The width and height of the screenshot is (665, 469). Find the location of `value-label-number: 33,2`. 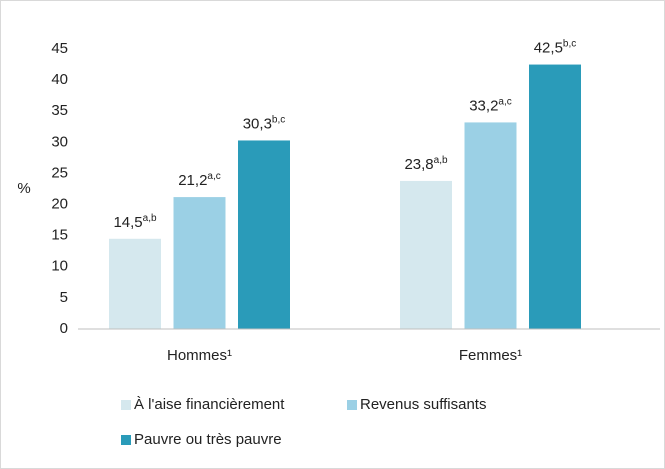

value-label-number: 33,2 is located at coordinates (483, 105).